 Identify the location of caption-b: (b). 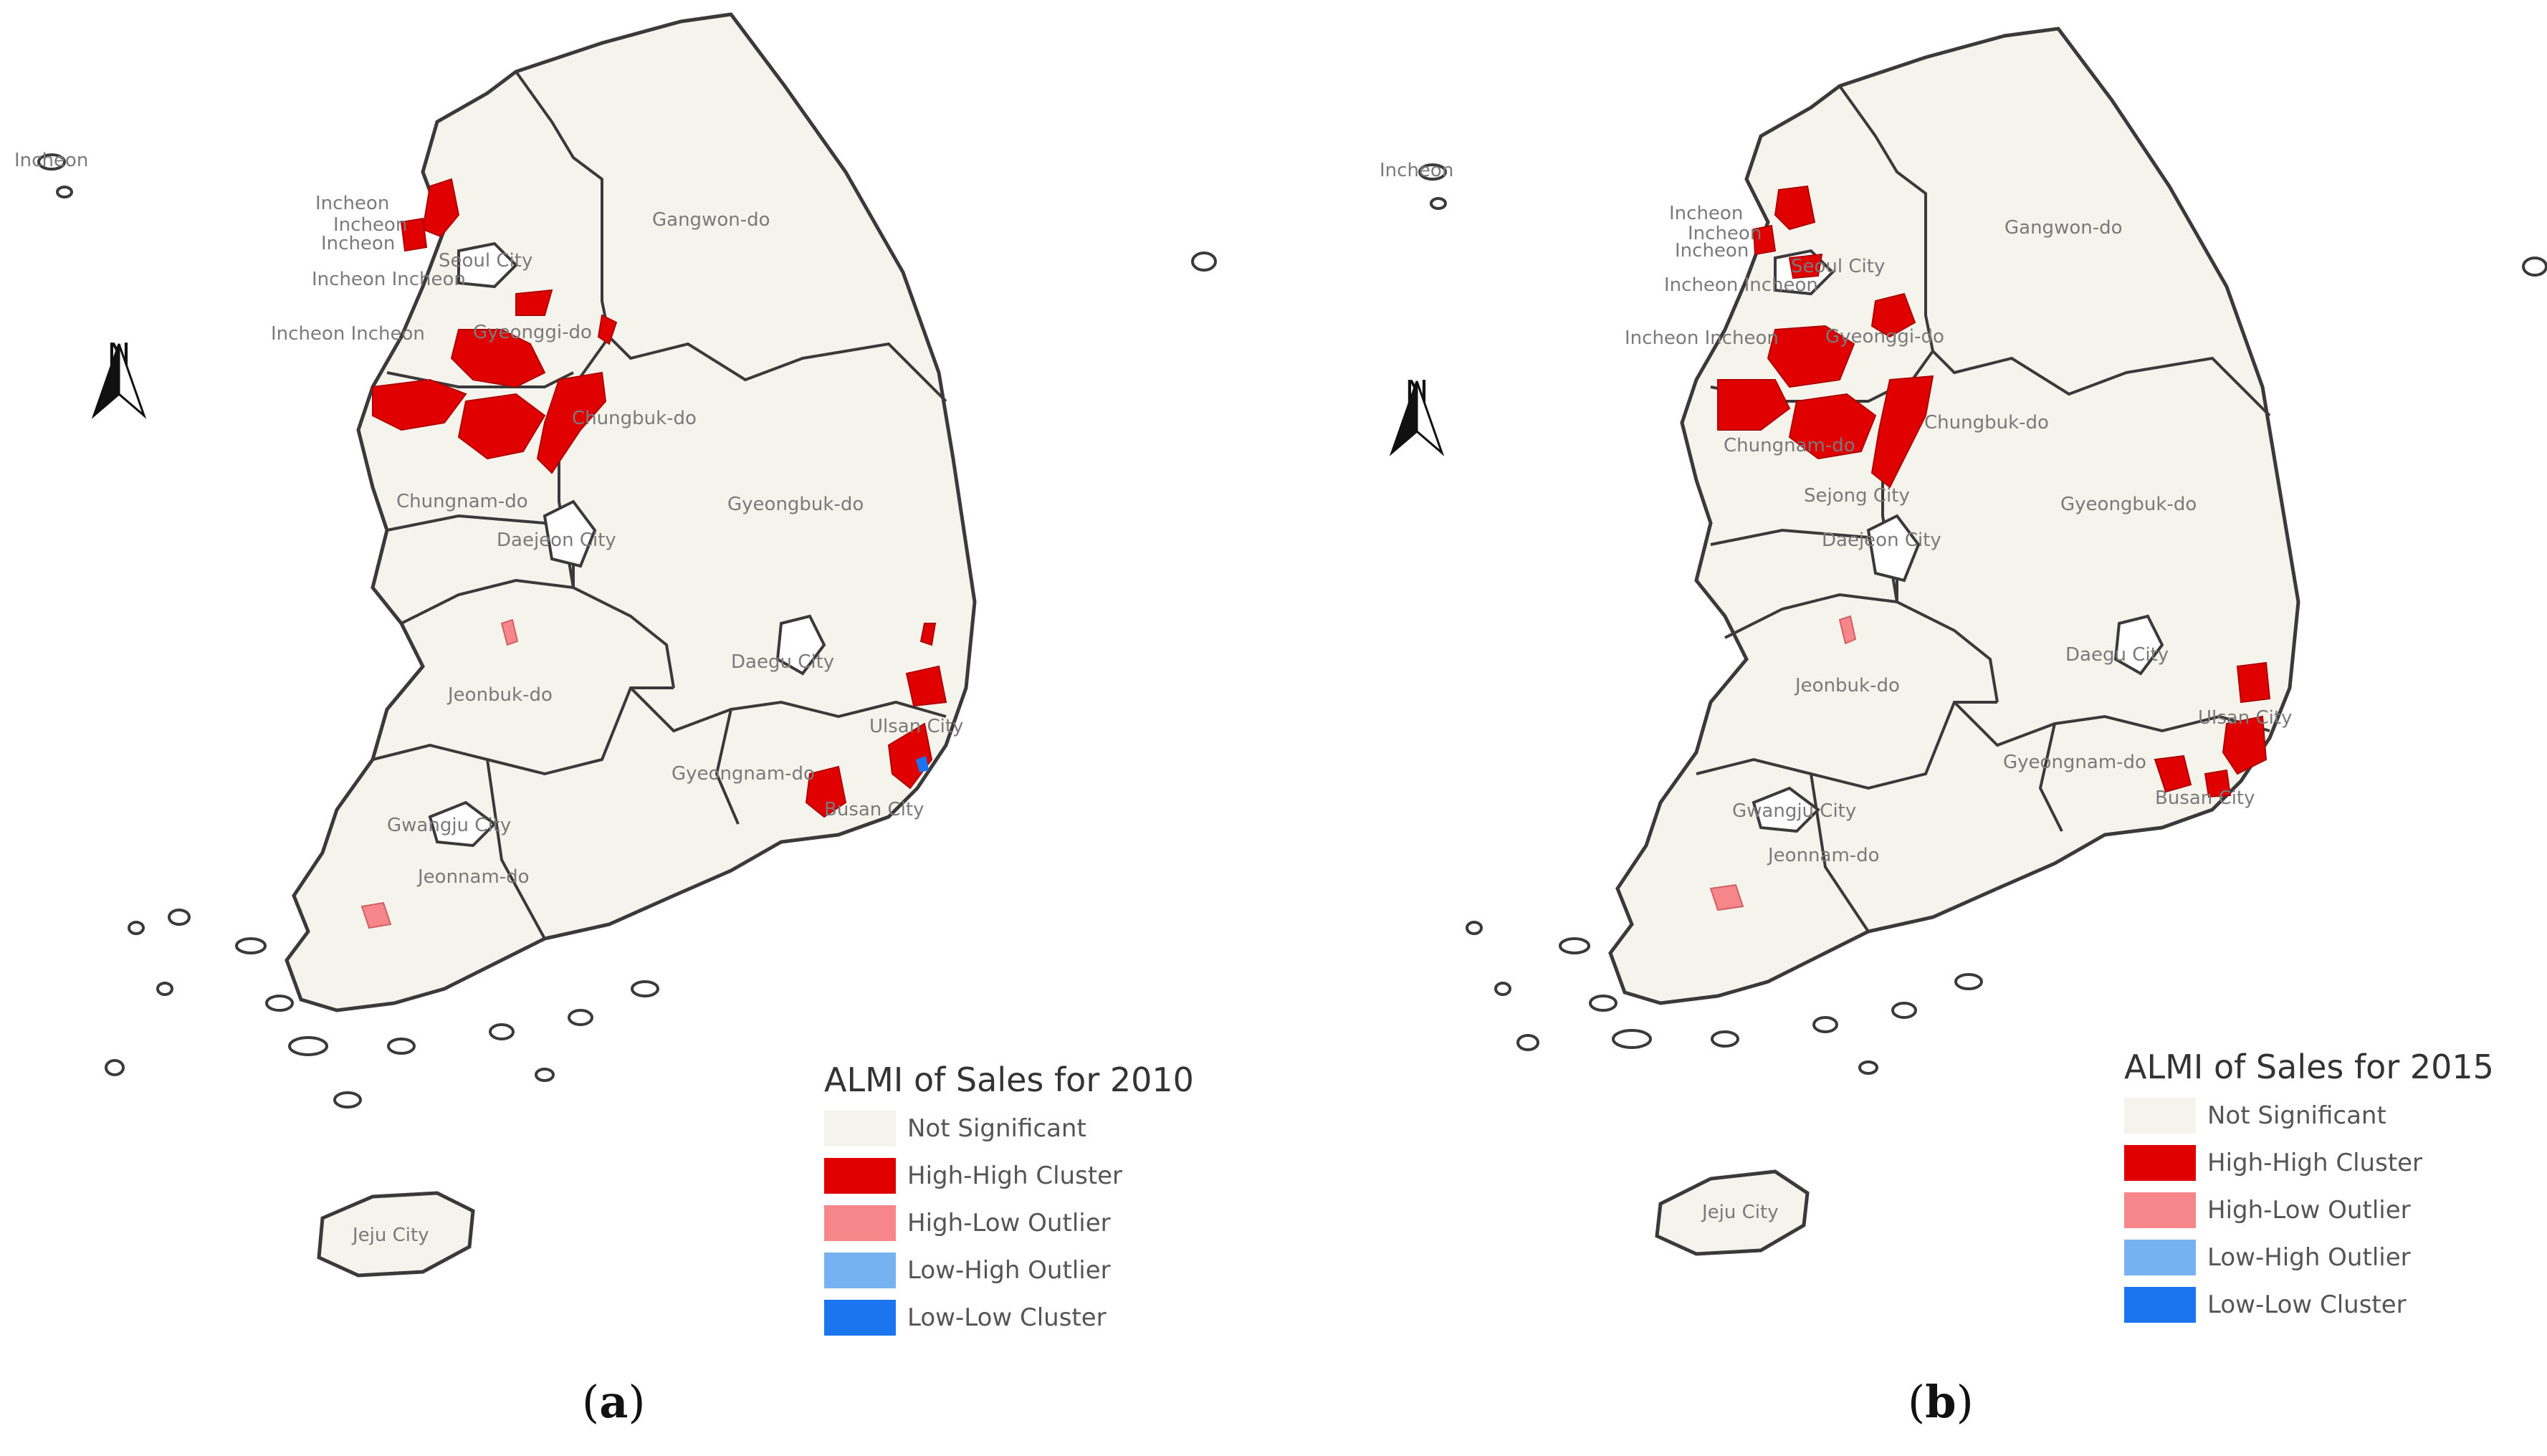
(1941, 1402).